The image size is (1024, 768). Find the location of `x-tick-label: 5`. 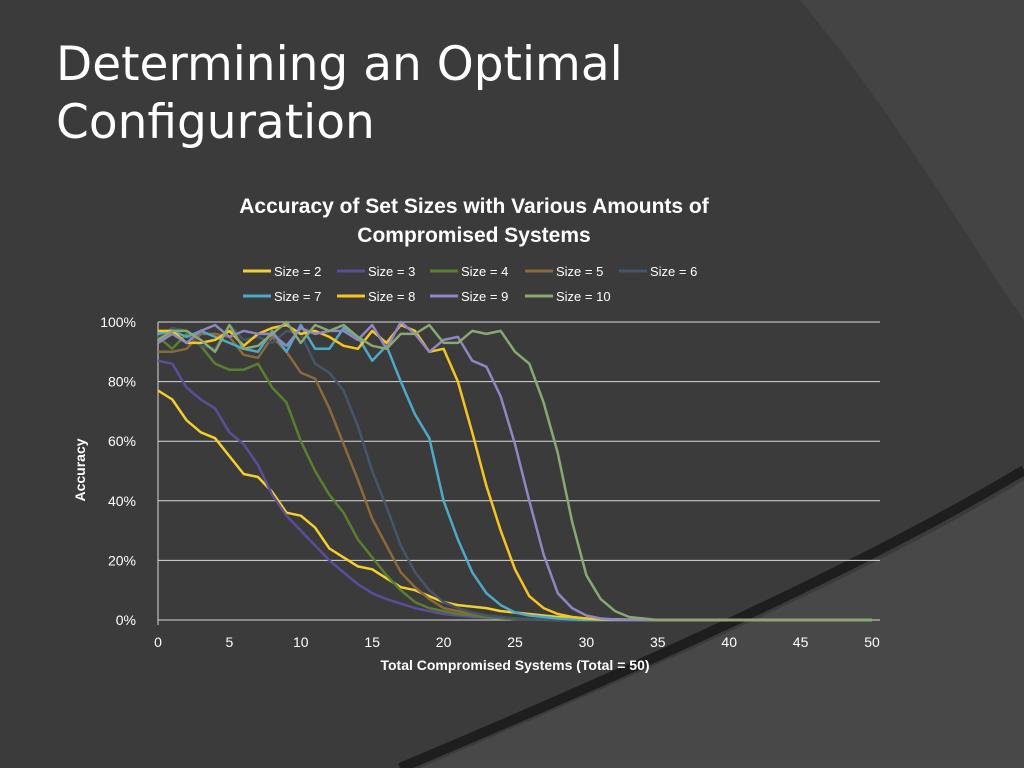

x-tick-label: 5 is located at coordinates (230, 642).